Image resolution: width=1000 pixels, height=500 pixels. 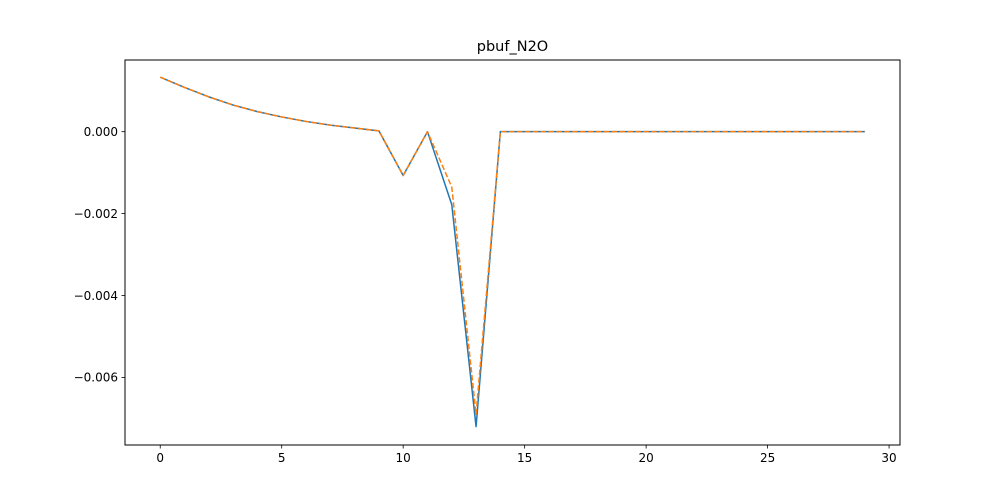 What do you see at coordinates (96, 296) in the screenshot?
I see `y-tick-label: −0.004` at bounding box center [96, 296].